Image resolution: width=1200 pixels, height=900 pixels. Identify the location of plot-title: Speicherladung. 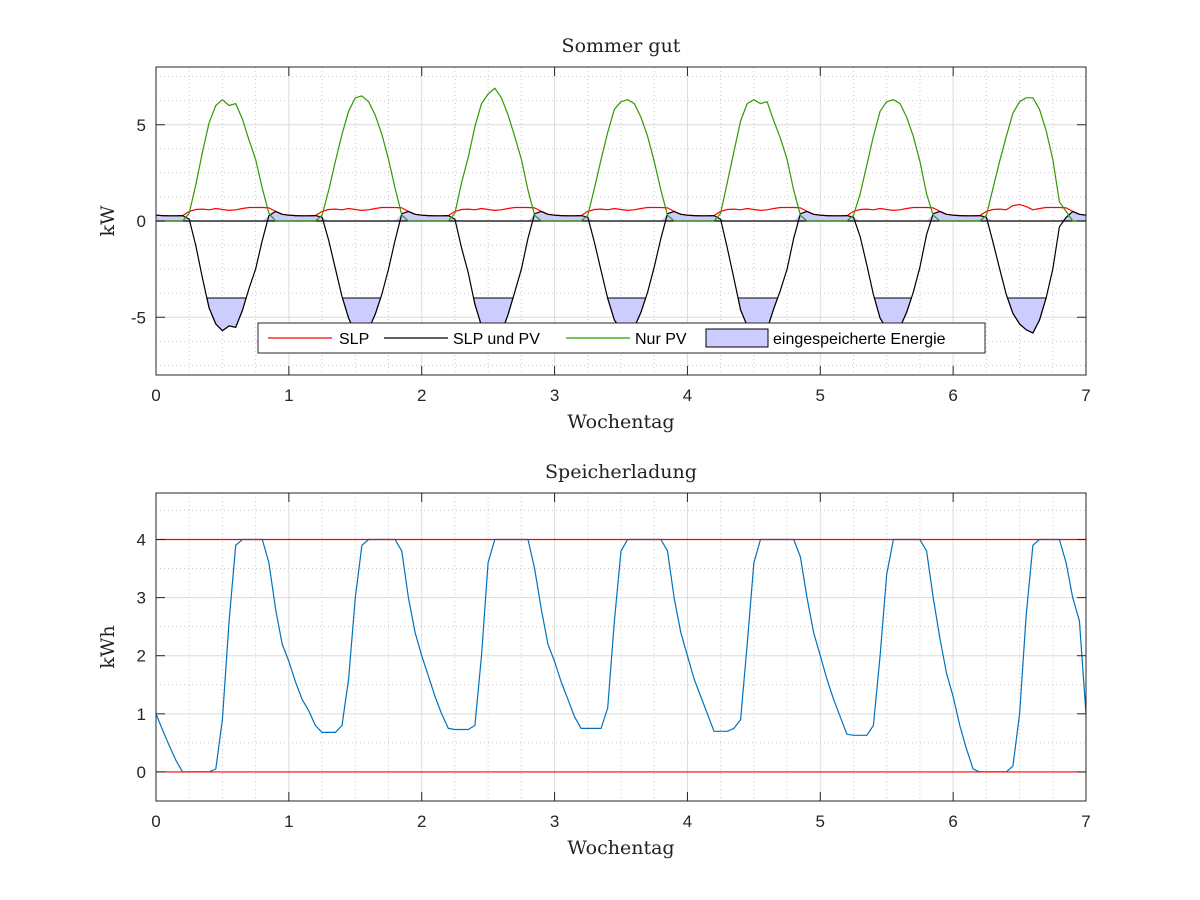
(621, 472).